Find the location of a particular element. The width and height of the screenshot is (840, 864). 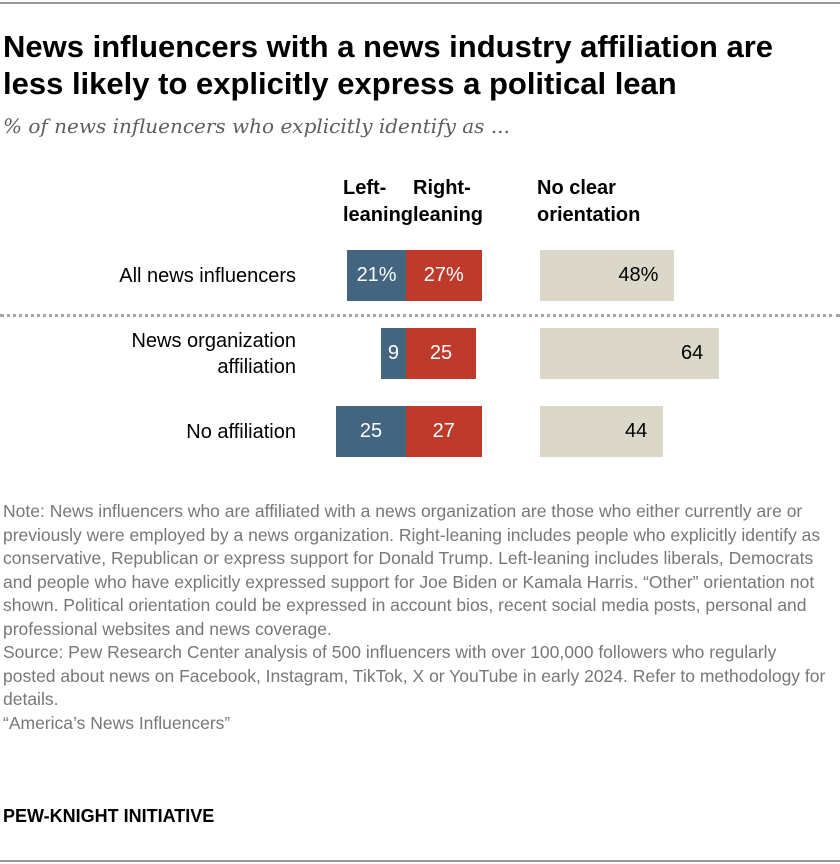

row-label-line: All news influencers is located at coordinates (207, 276).